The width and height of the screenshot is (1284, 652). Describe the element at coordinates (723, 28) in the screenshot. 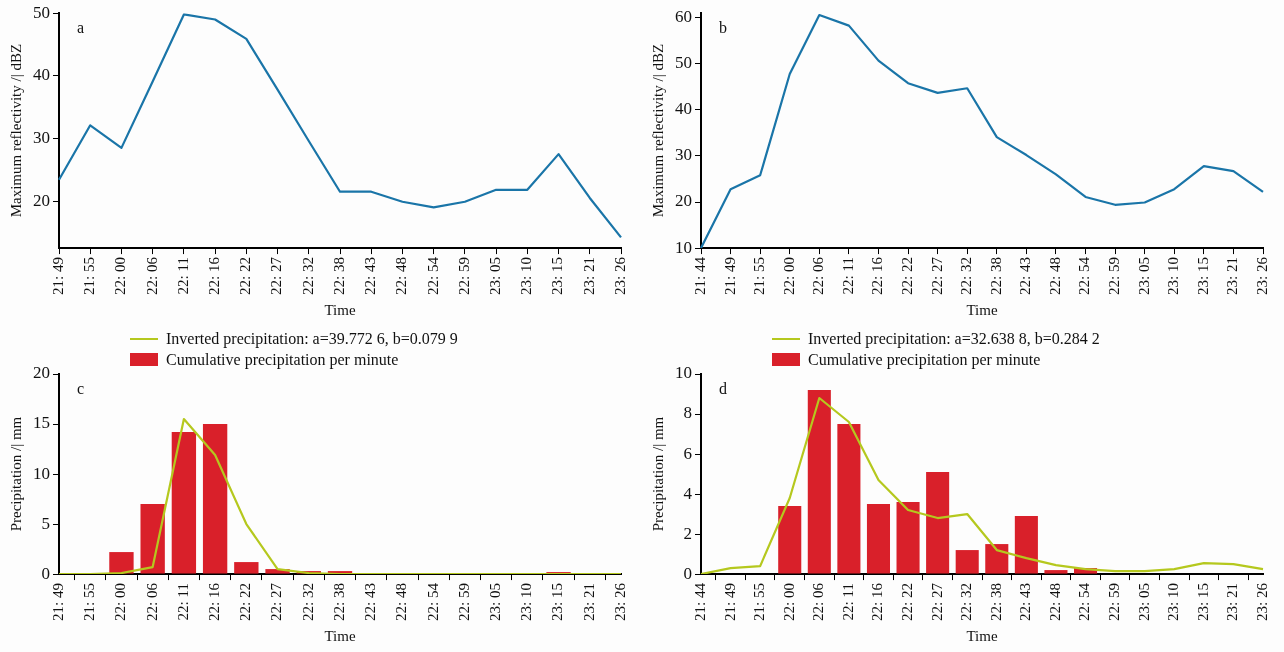

I see `annotation: b` at that location.